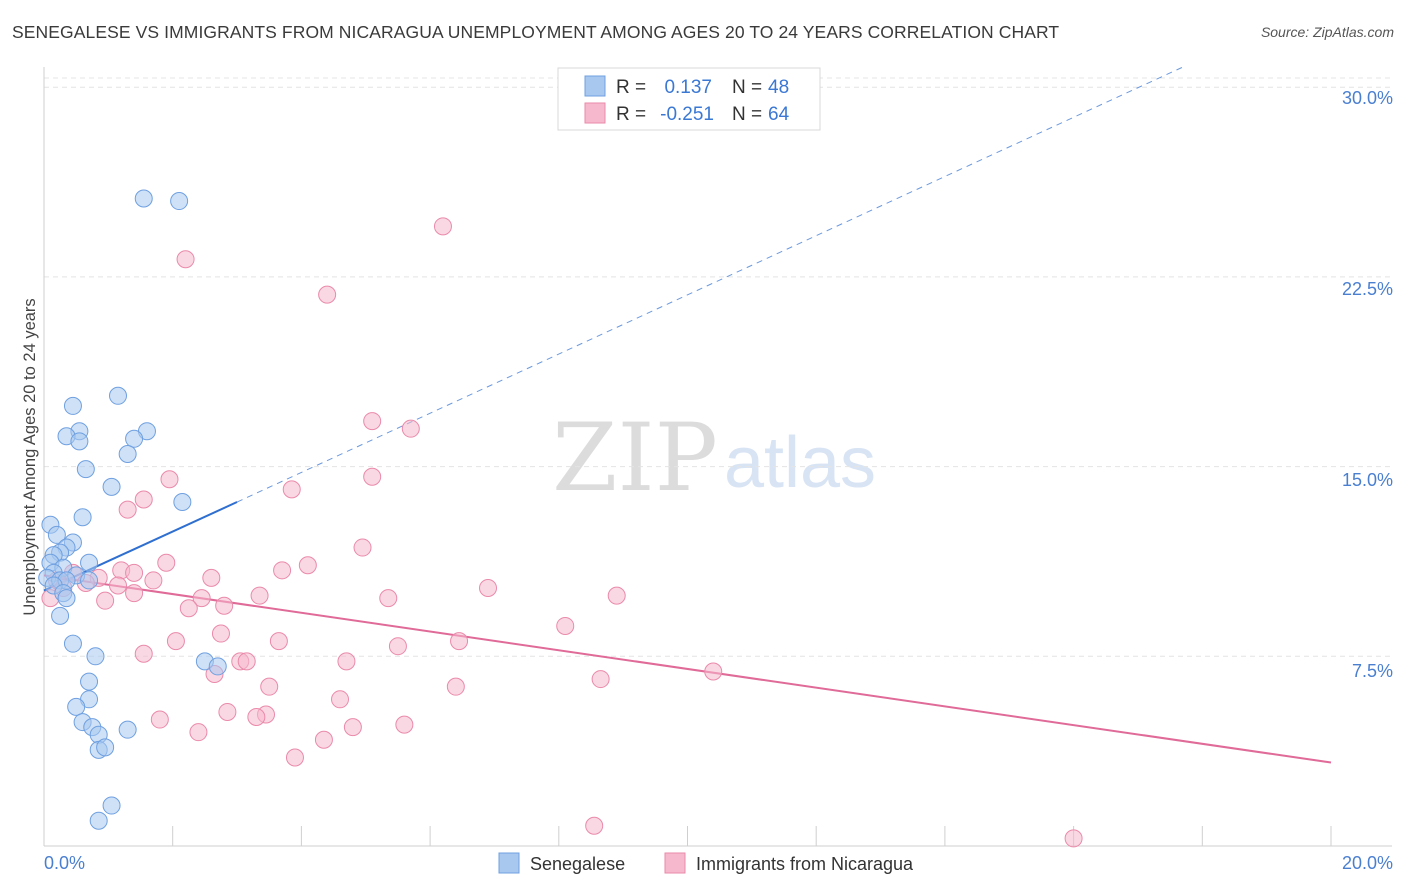  What do you see at coordinates (688, 87) in the screenshot?
I see `legend-r-value-senegalese: 0.137` at bounding box center [688, 87].